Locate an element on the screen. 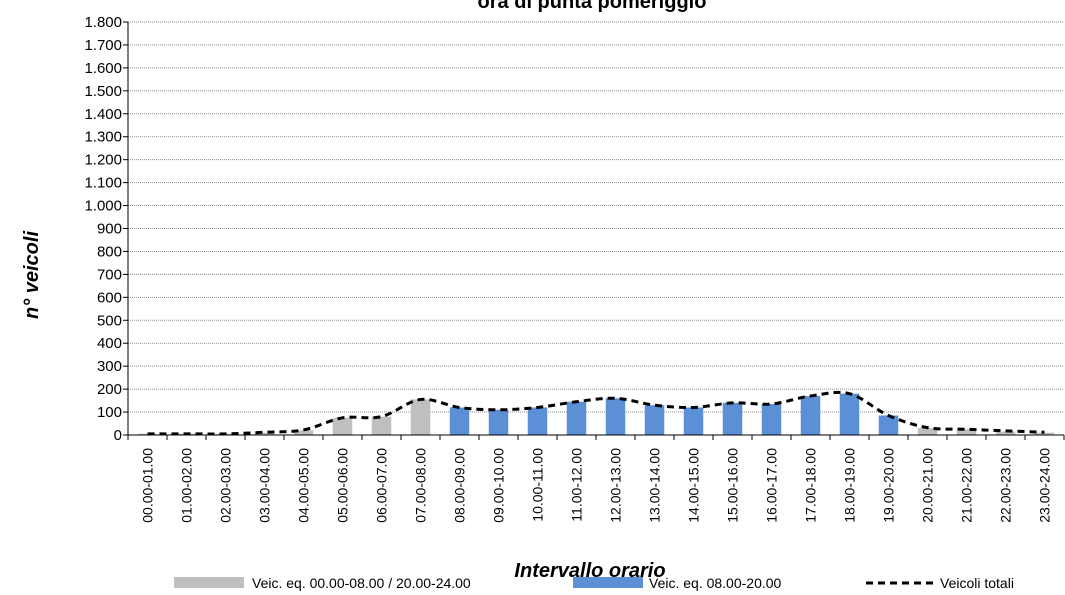 The width and height of the screenshot is (1065, 595). y-tick-label: 1.200 is located at coordinates (103, 160).